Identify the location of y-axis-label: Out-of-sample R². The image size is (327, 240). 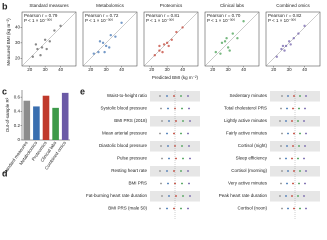
(7, 114).